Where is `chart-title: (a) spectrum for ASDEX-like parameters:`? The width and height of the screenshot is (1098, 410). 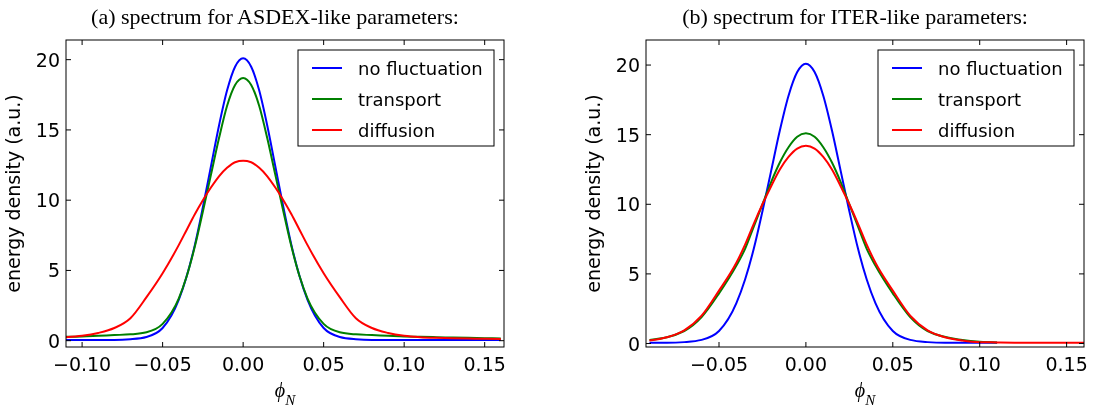 chart-title: (a) spectrum for ASDEX-like parameters: is located at coordinates (275, 16).